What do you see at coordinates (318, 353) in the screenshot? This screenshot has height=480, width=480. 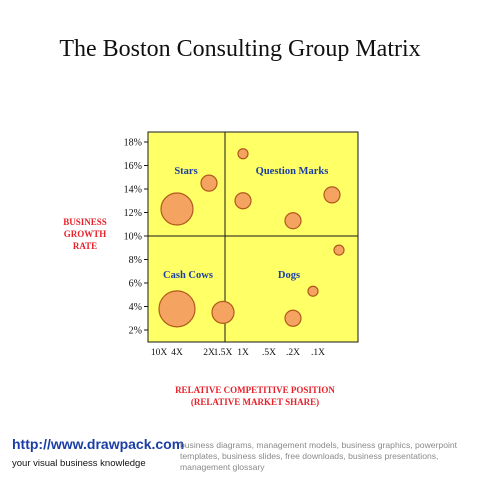 I see `x-tick-label: .1X` at bounding box center [318, 353].